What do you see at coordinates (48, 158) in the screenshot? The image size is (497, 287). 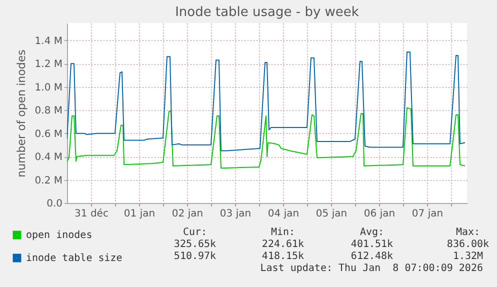 I see `y-tick-label: 0.4 M` at bounding box center [48, 158].